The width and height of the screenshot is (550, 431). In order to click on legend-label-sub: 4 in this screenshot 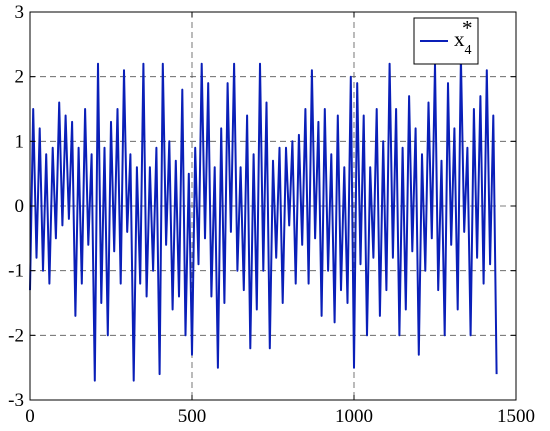, I will do `click(468, 50)`.